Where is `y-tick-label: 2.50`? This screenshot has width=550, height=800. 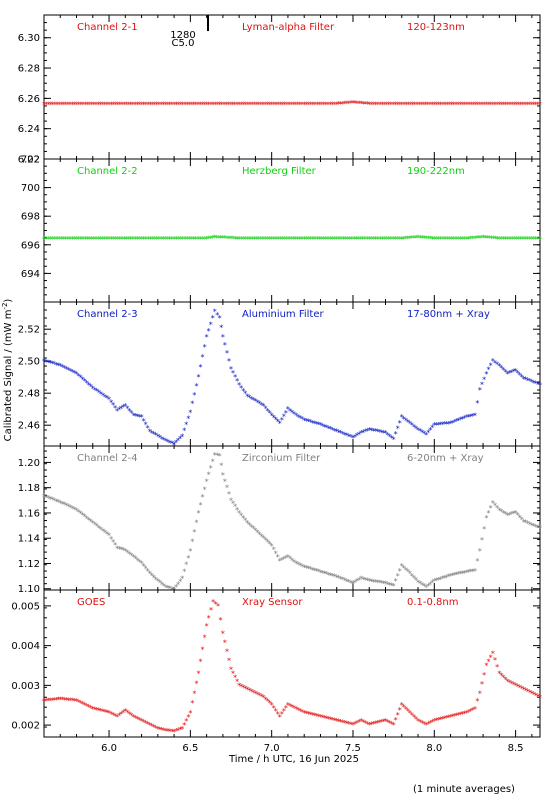 y-tick-label: 2.50 is located at coordinates (29, 362).